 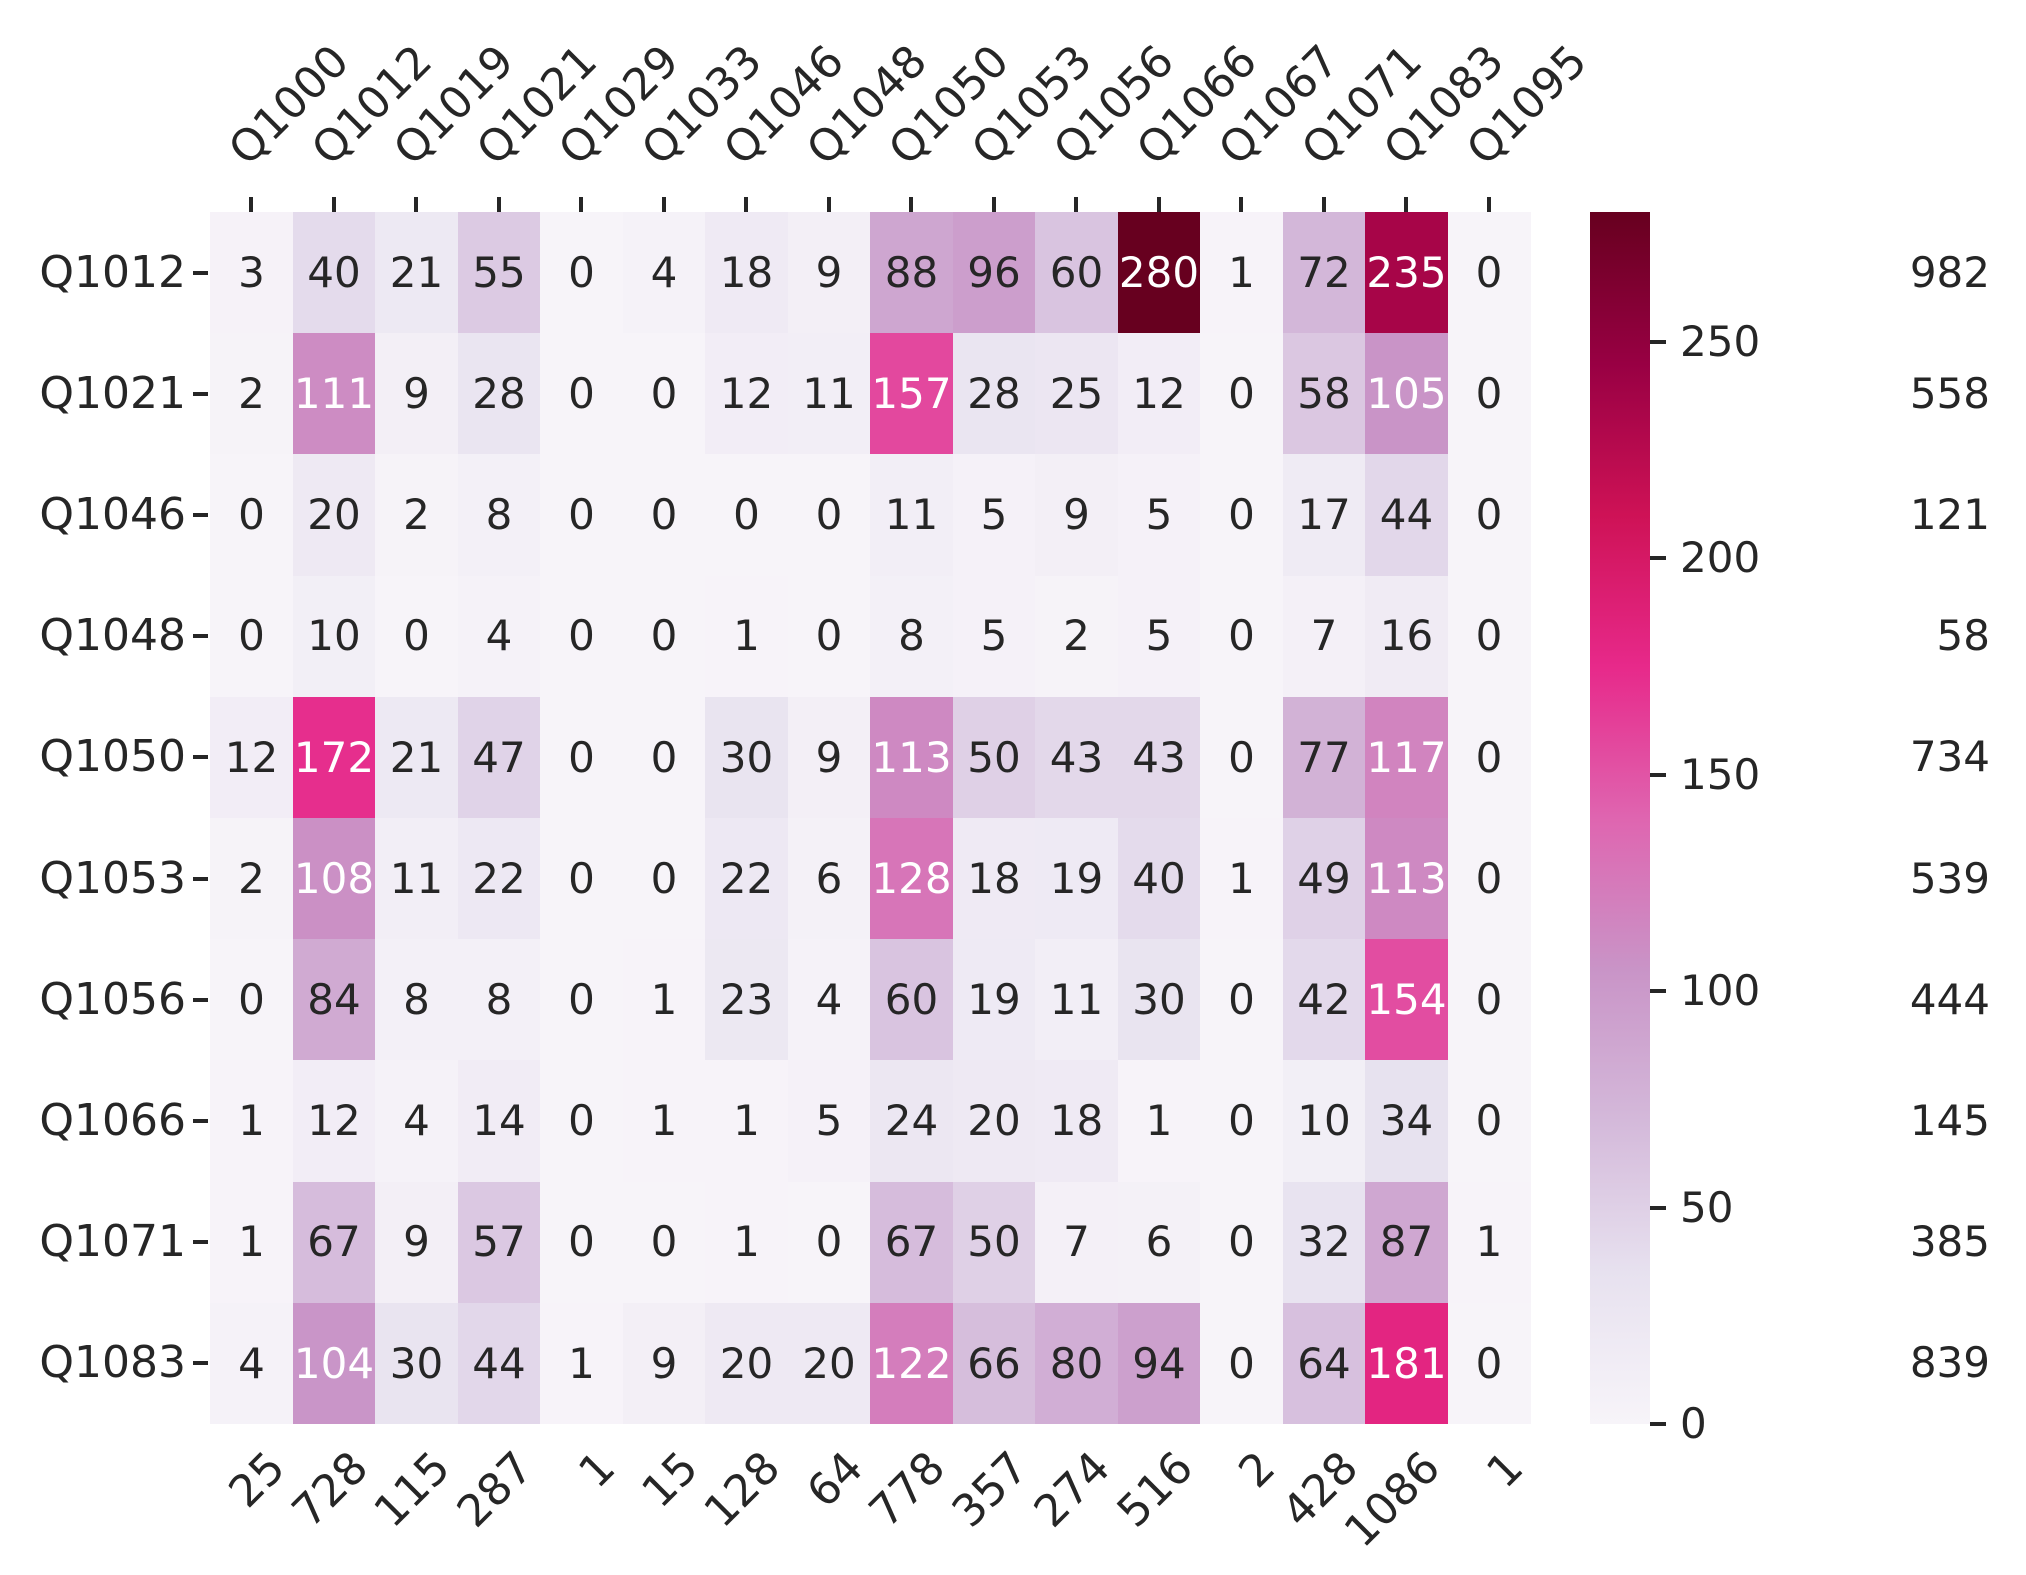 I want to click on heatmap-cell-Q1056-Q1095: 0, so click(x=1489, y=1000).